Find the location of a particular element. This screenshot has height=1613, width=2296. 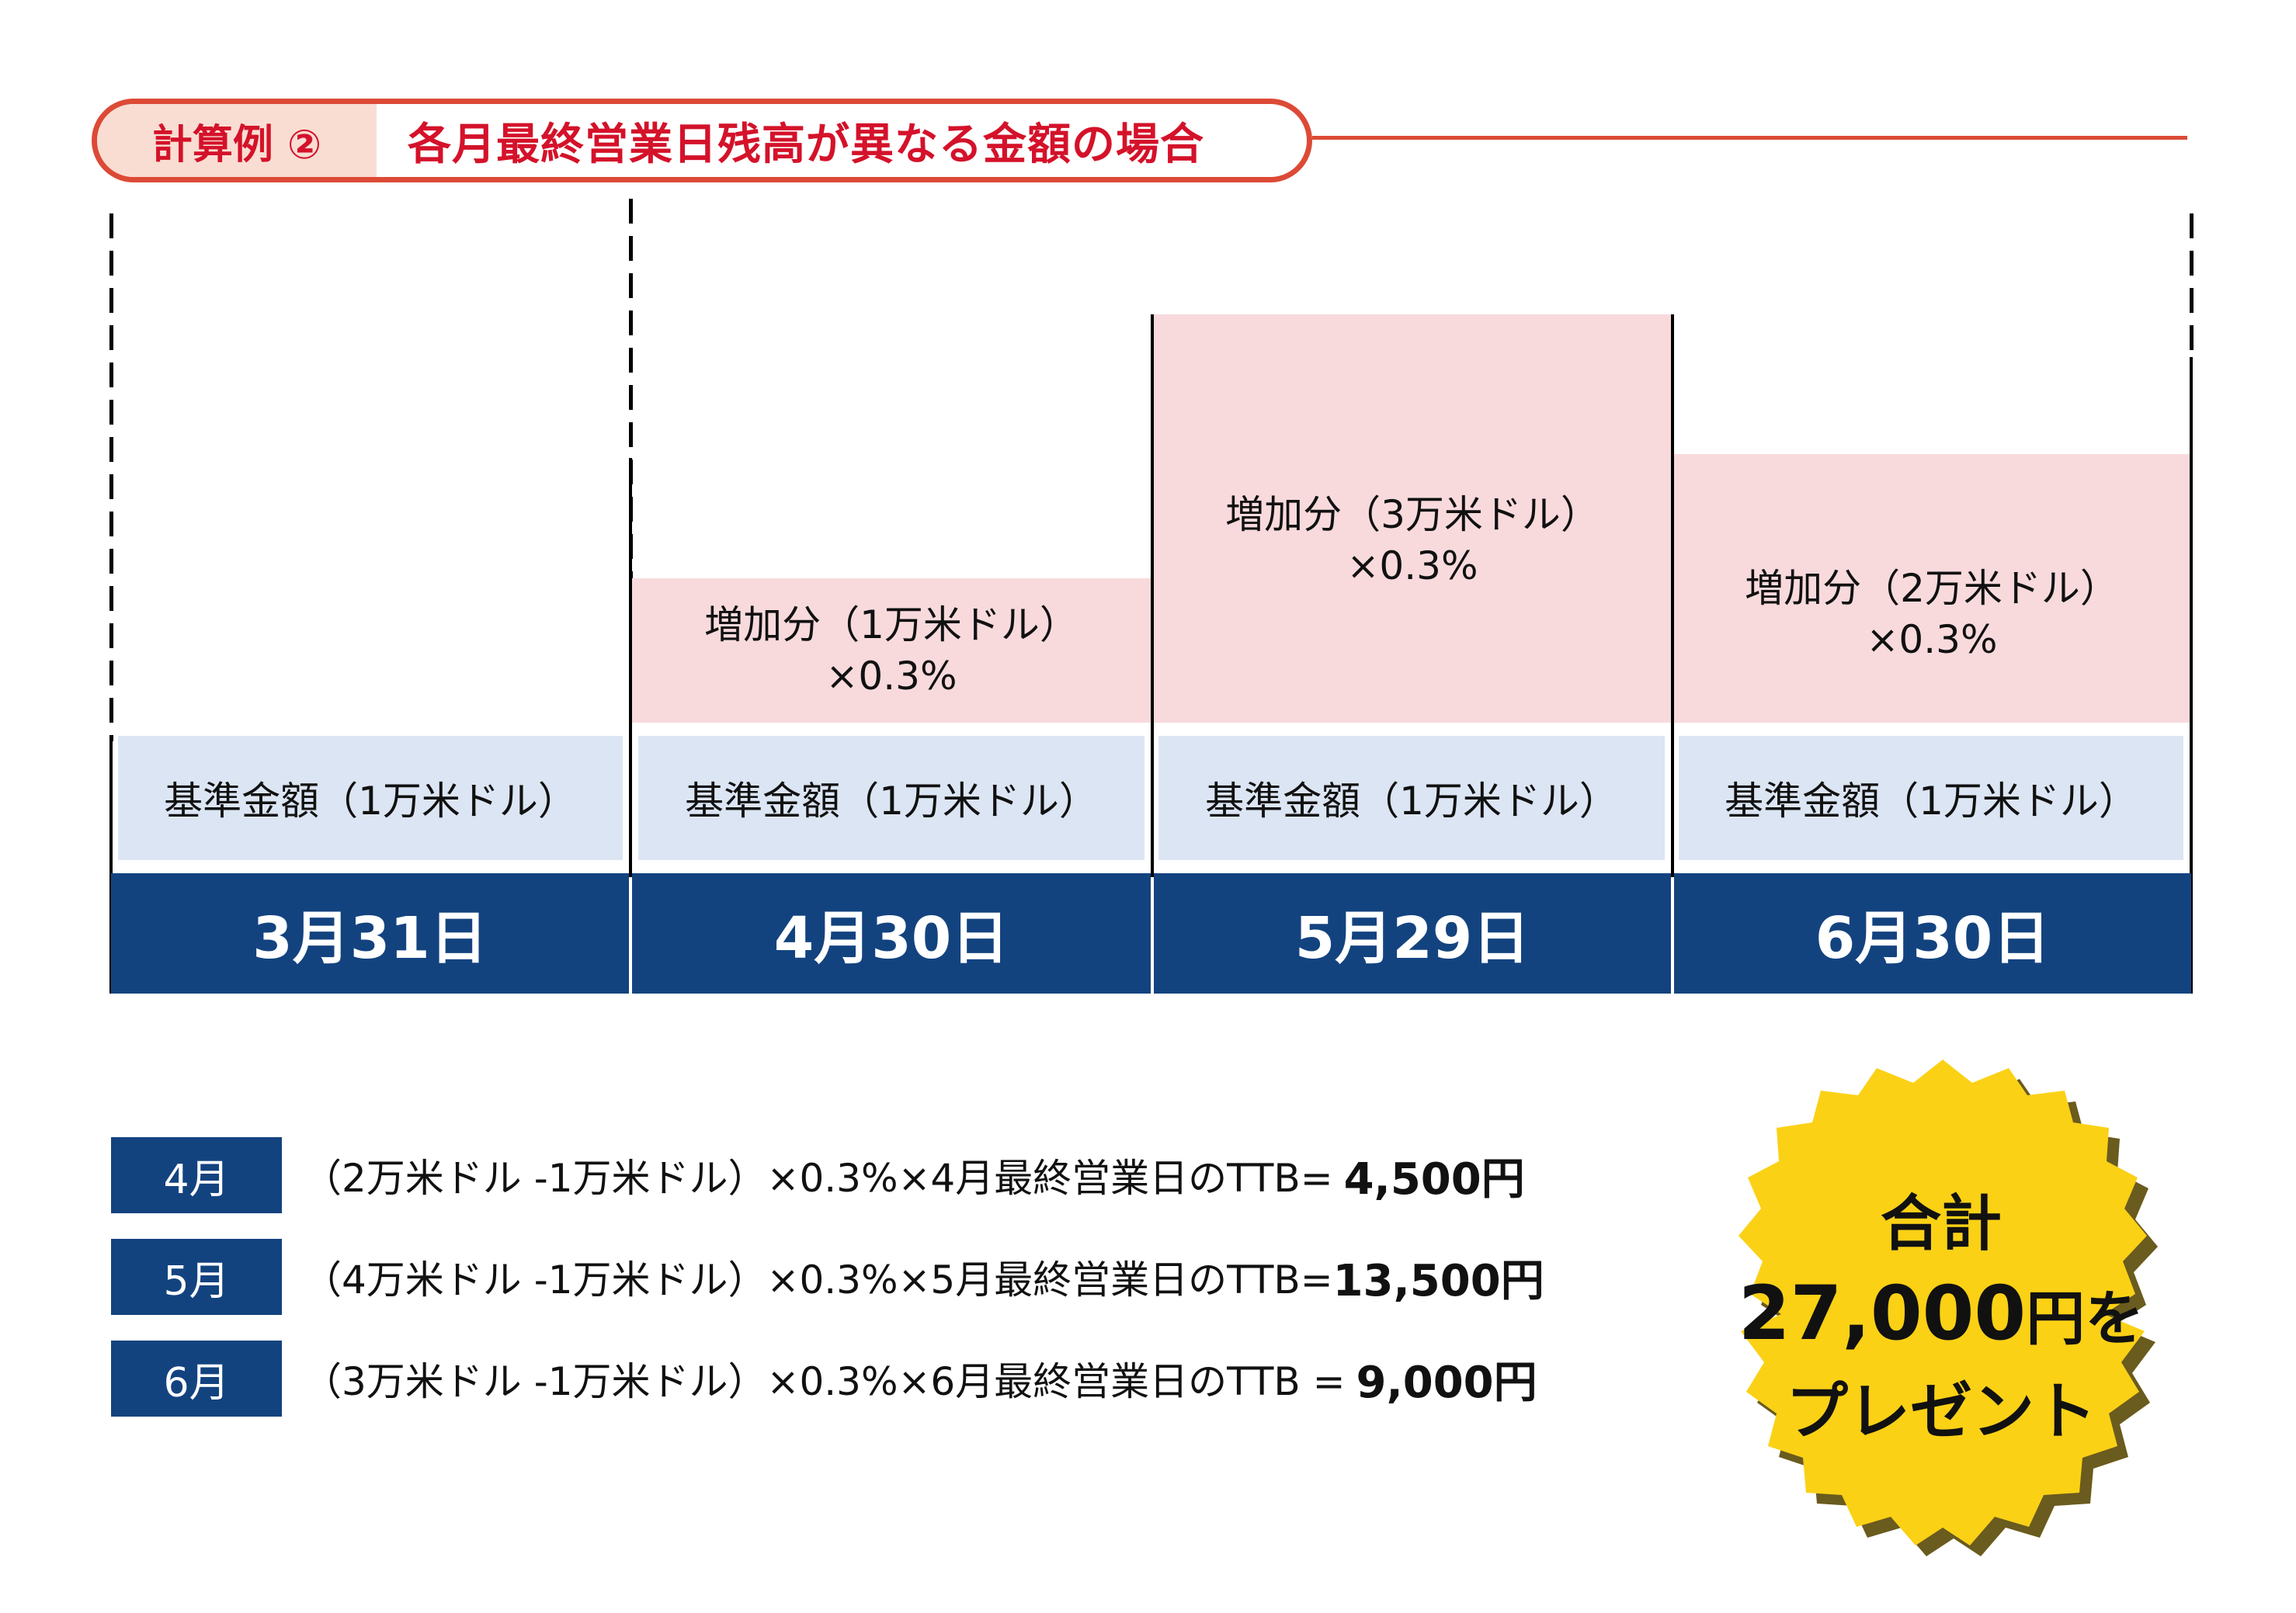

example-header: 計算例 ② 各月最終営業日残高が異なる金額の場合 is located at coordinates (702, 140).